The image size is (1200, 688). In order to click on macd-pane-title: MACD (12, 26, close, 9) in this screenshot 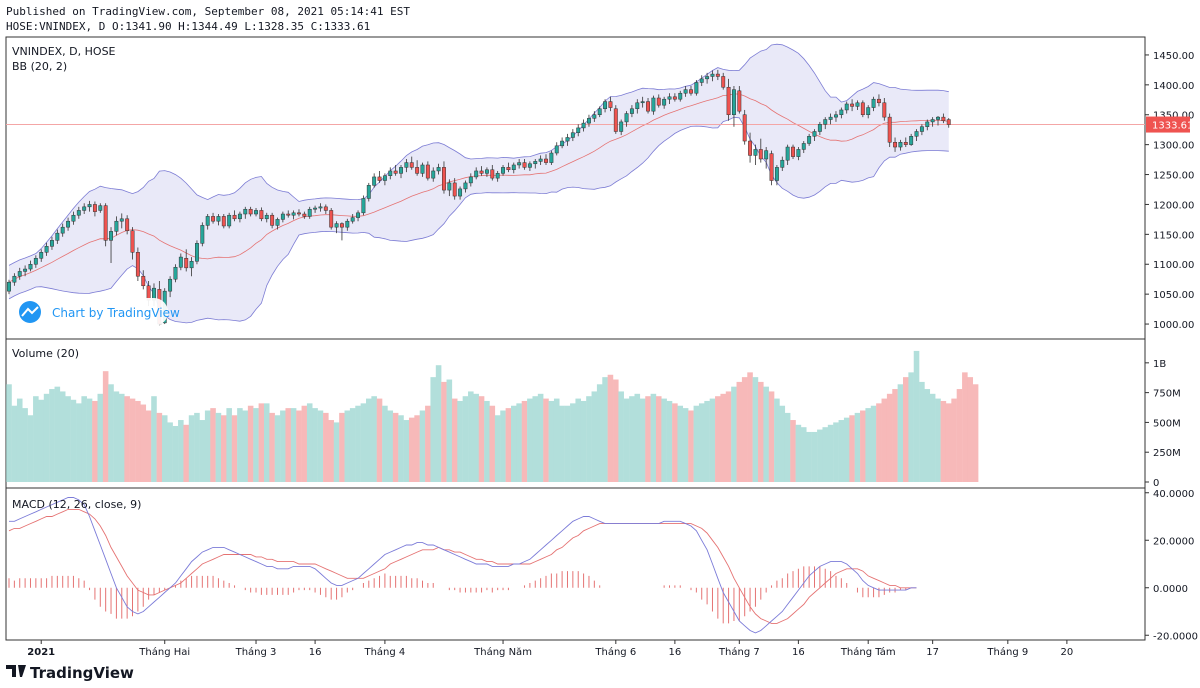, I will do `click(76, 504)`.